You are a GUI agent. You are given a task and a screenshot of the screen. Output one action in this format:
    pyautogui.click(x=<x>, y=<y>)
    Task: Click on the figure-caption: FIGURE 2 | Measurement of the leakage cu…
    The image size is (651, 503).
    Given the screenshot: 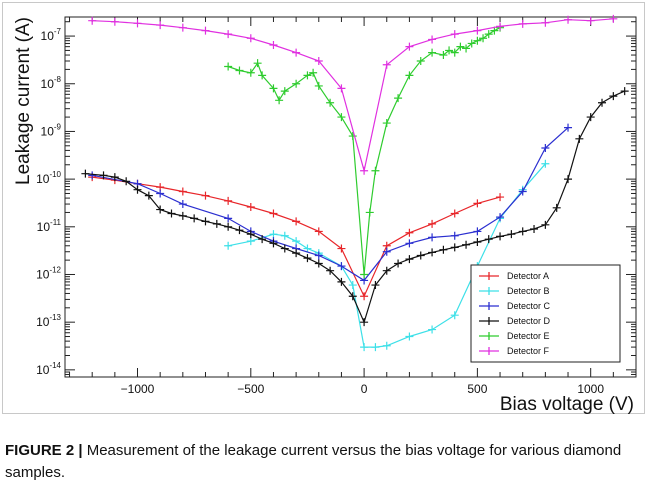 What is the action you would take?
    pyautogui.click(x=325, y=462)
    